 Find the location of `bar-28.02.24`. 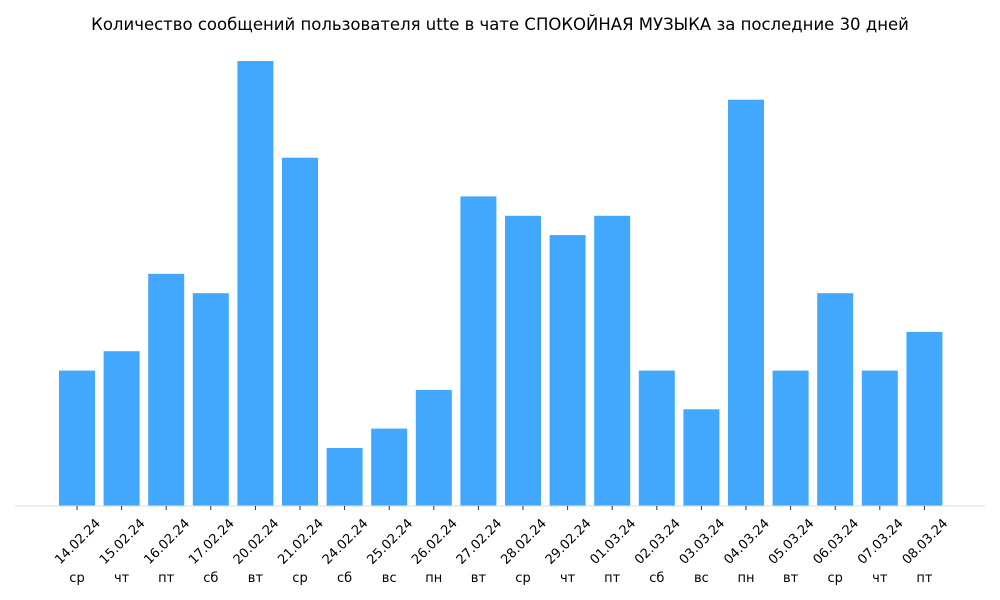

bar-28.02.24 is located at coordinates (523, 361).